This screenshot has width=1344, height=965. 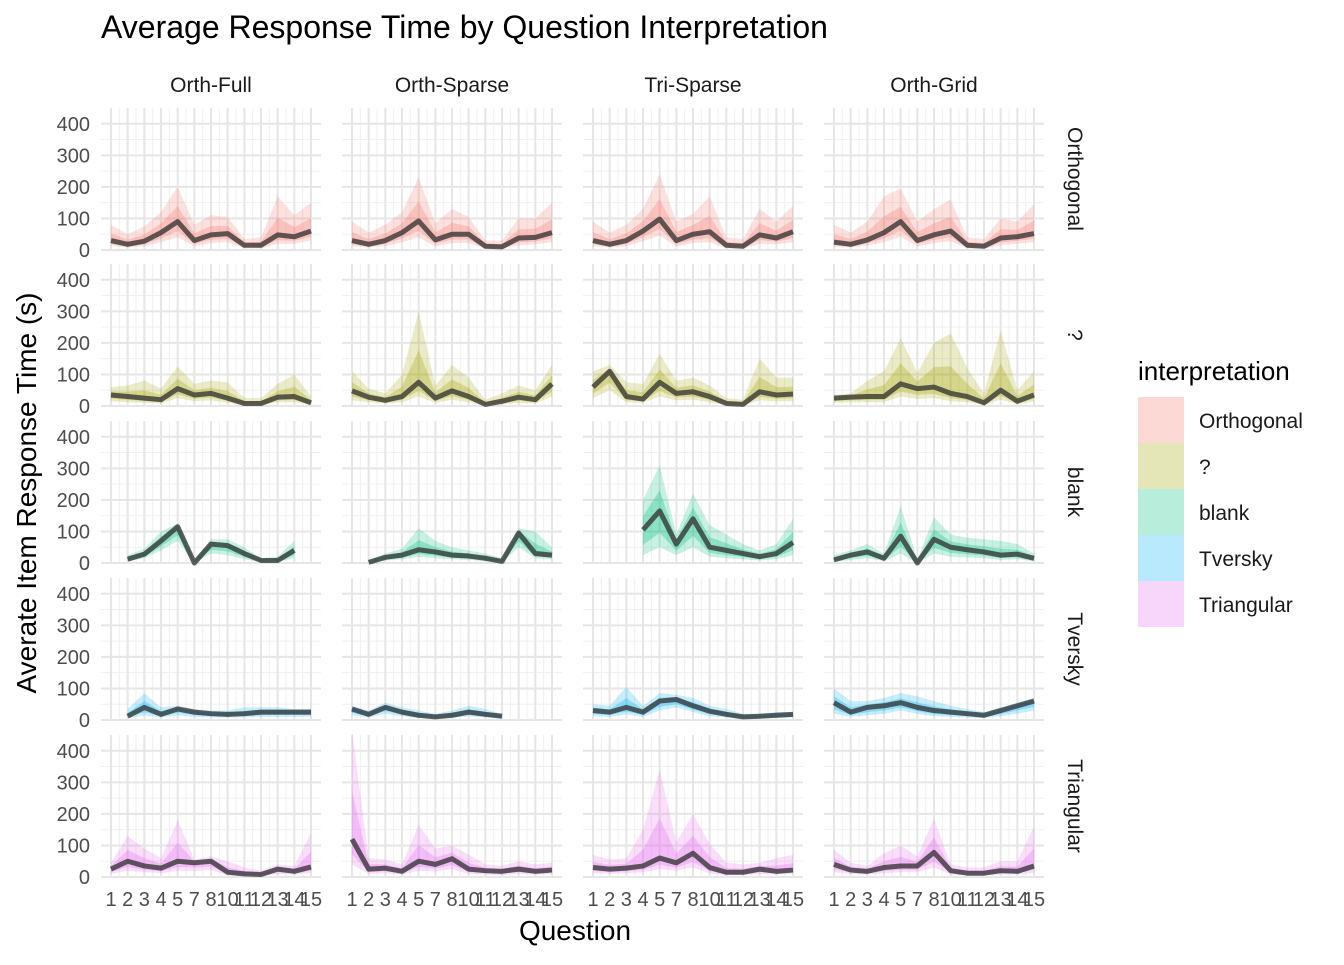 What do you see at coordinates (1074, 492) in the screenshot?
I see `facet-row-label: blank` at bounding box center [1074, 492].